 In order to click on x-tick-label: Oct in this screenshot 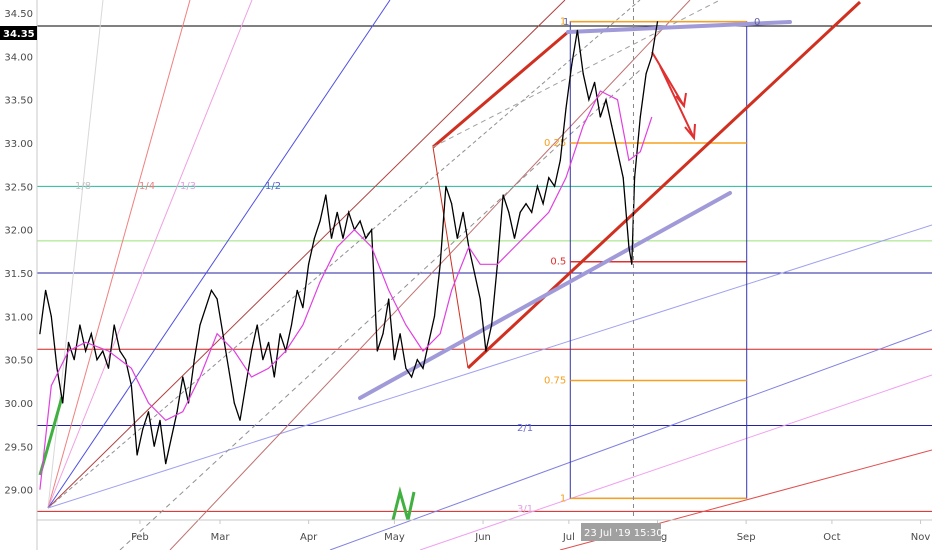, I will do `click(831, 537)`.